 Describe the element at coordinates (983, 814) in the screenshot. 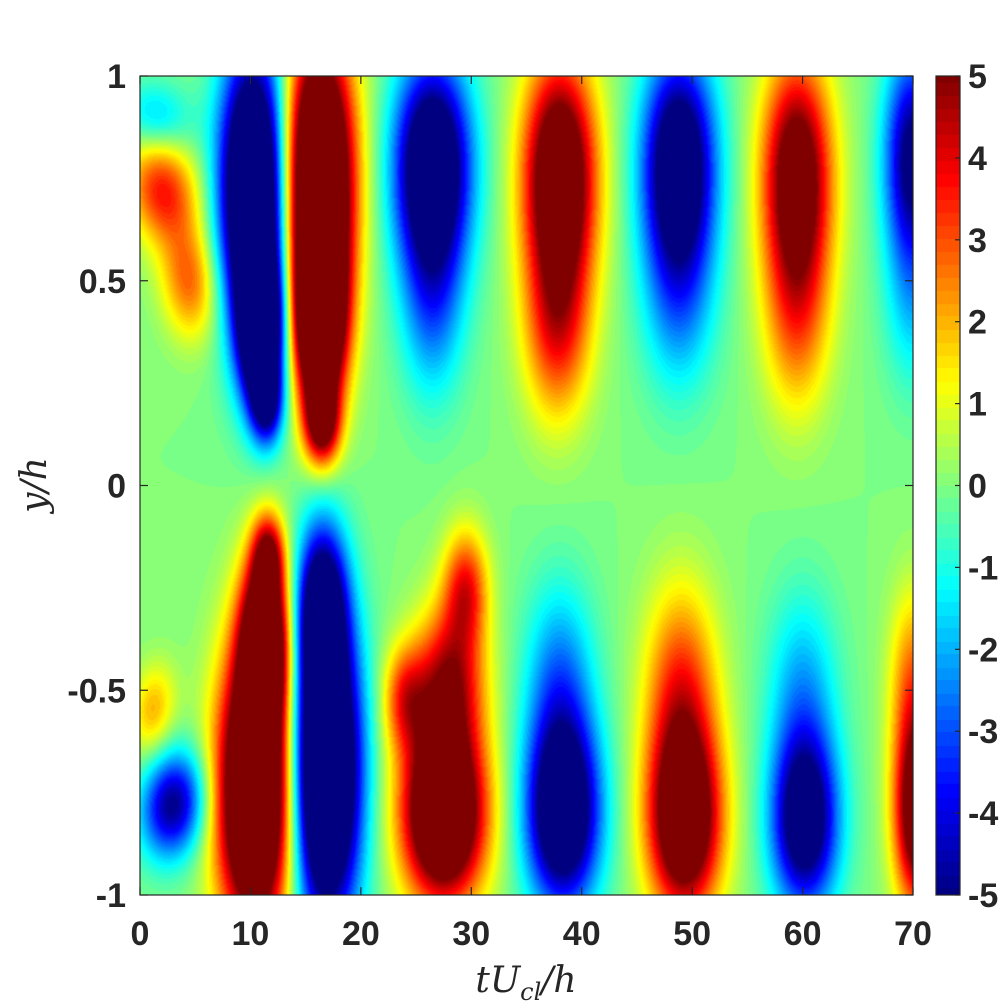

I see `colorbar-tick-label: -4` at that location.